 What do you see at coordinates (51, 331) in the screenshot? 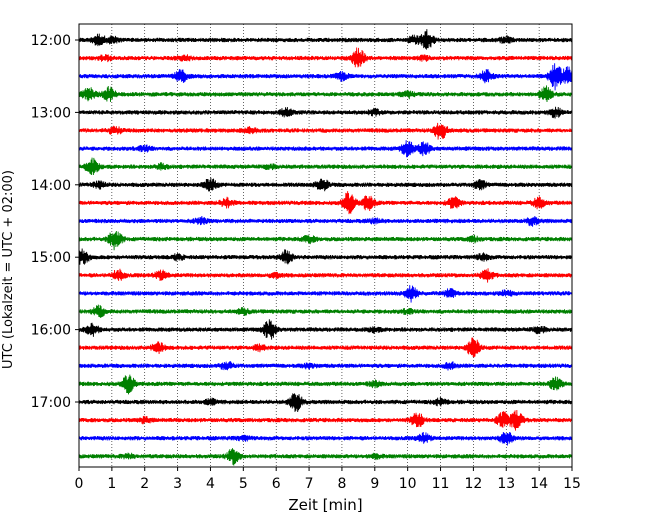
I see `y-tick-label: 16:00` at bounding box center [51, 331].